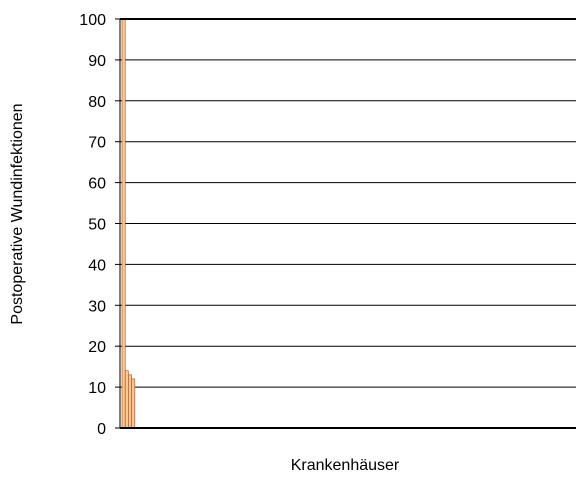 This screenshot has height=477, width=577. I want to click on y-tick-label: 70, so click(97, 143).